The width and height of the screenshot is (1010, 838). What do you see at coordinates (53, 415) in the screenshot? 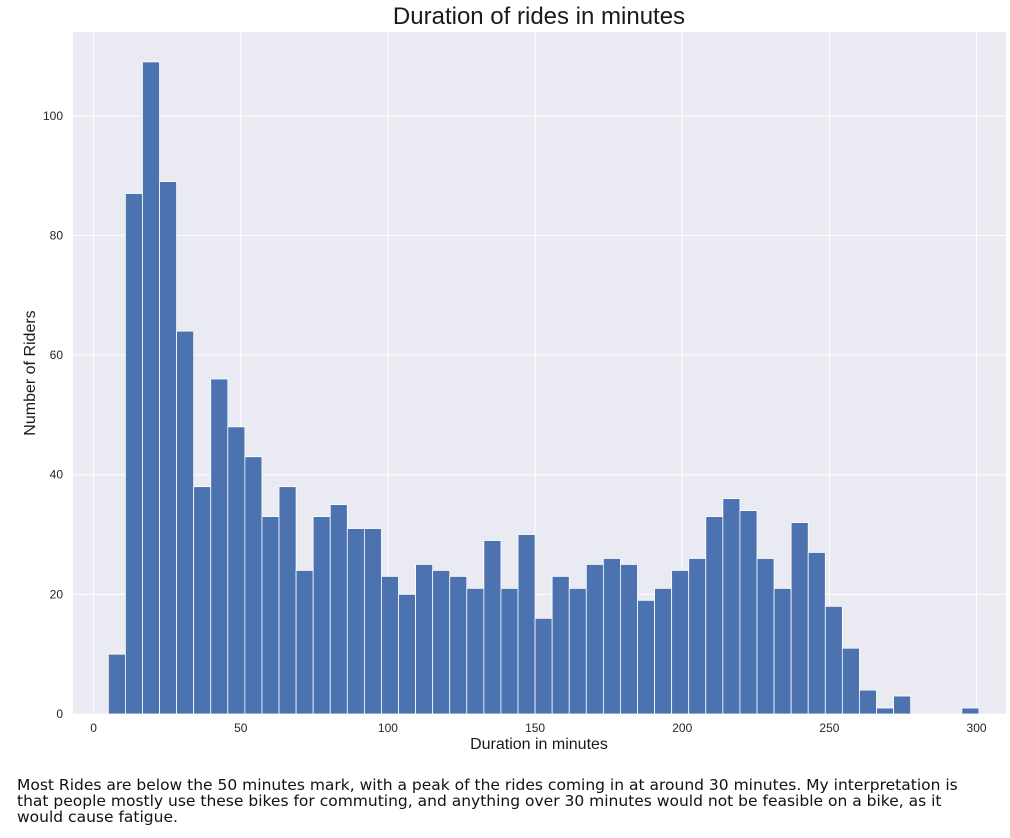
I see `y-tick-labels: 0 20 40 60 80 100` at bounding box center [53, 415].